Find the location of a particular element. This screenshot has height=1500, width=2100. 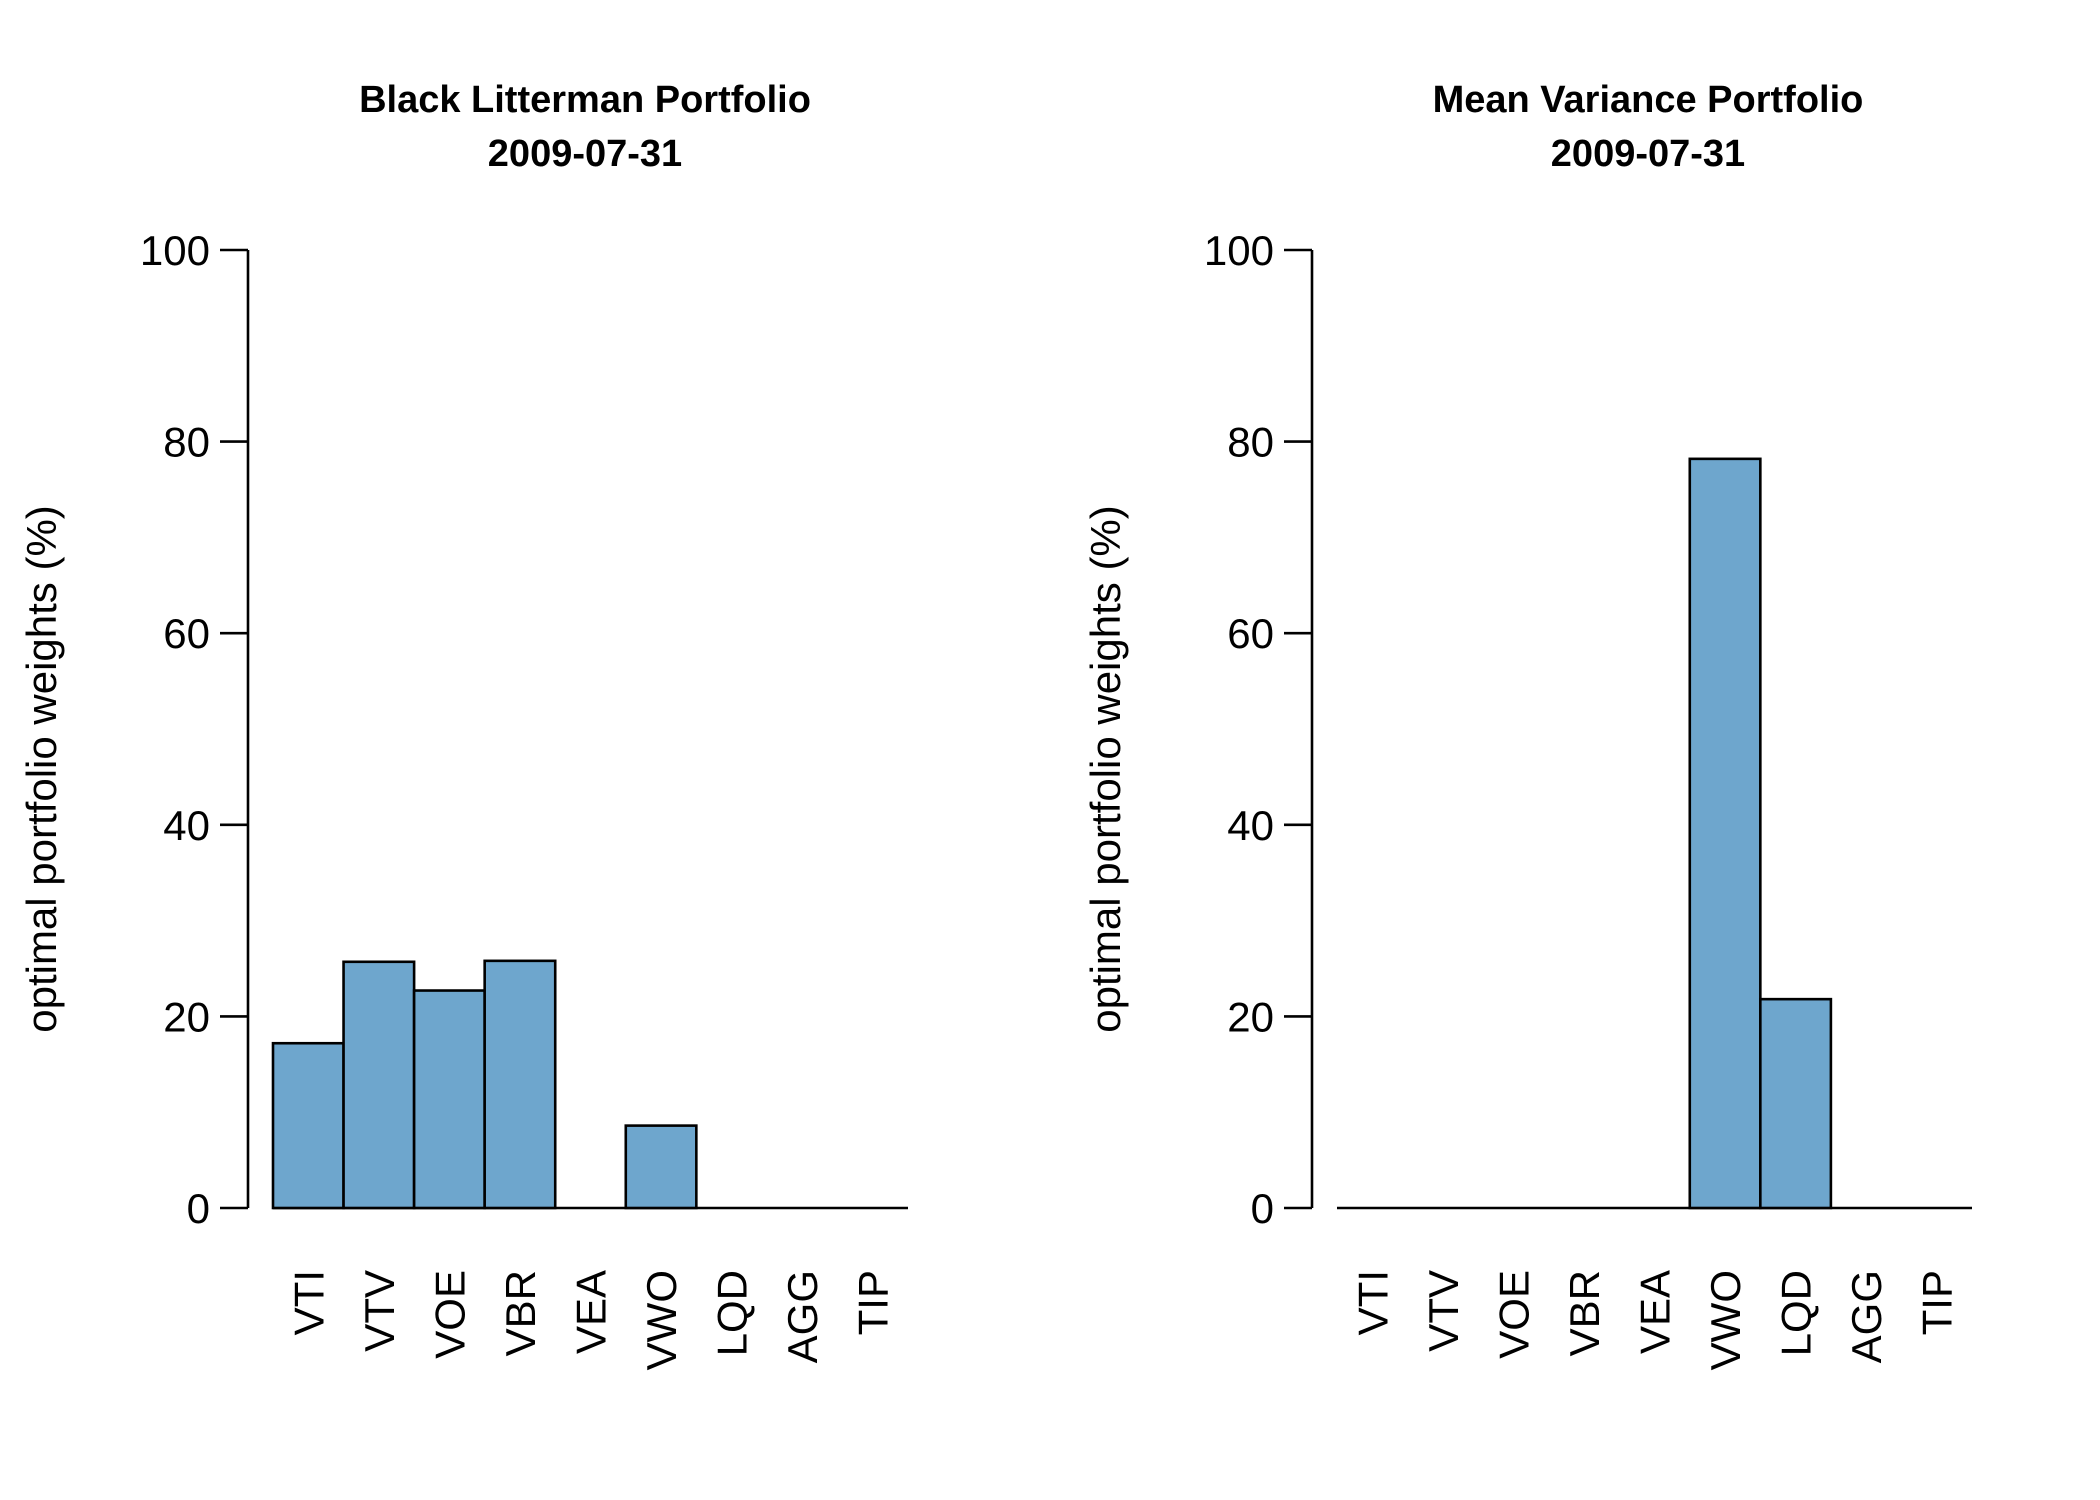

chart-2-x-tick-label: AGG is located at coordinates (1866, 1316).